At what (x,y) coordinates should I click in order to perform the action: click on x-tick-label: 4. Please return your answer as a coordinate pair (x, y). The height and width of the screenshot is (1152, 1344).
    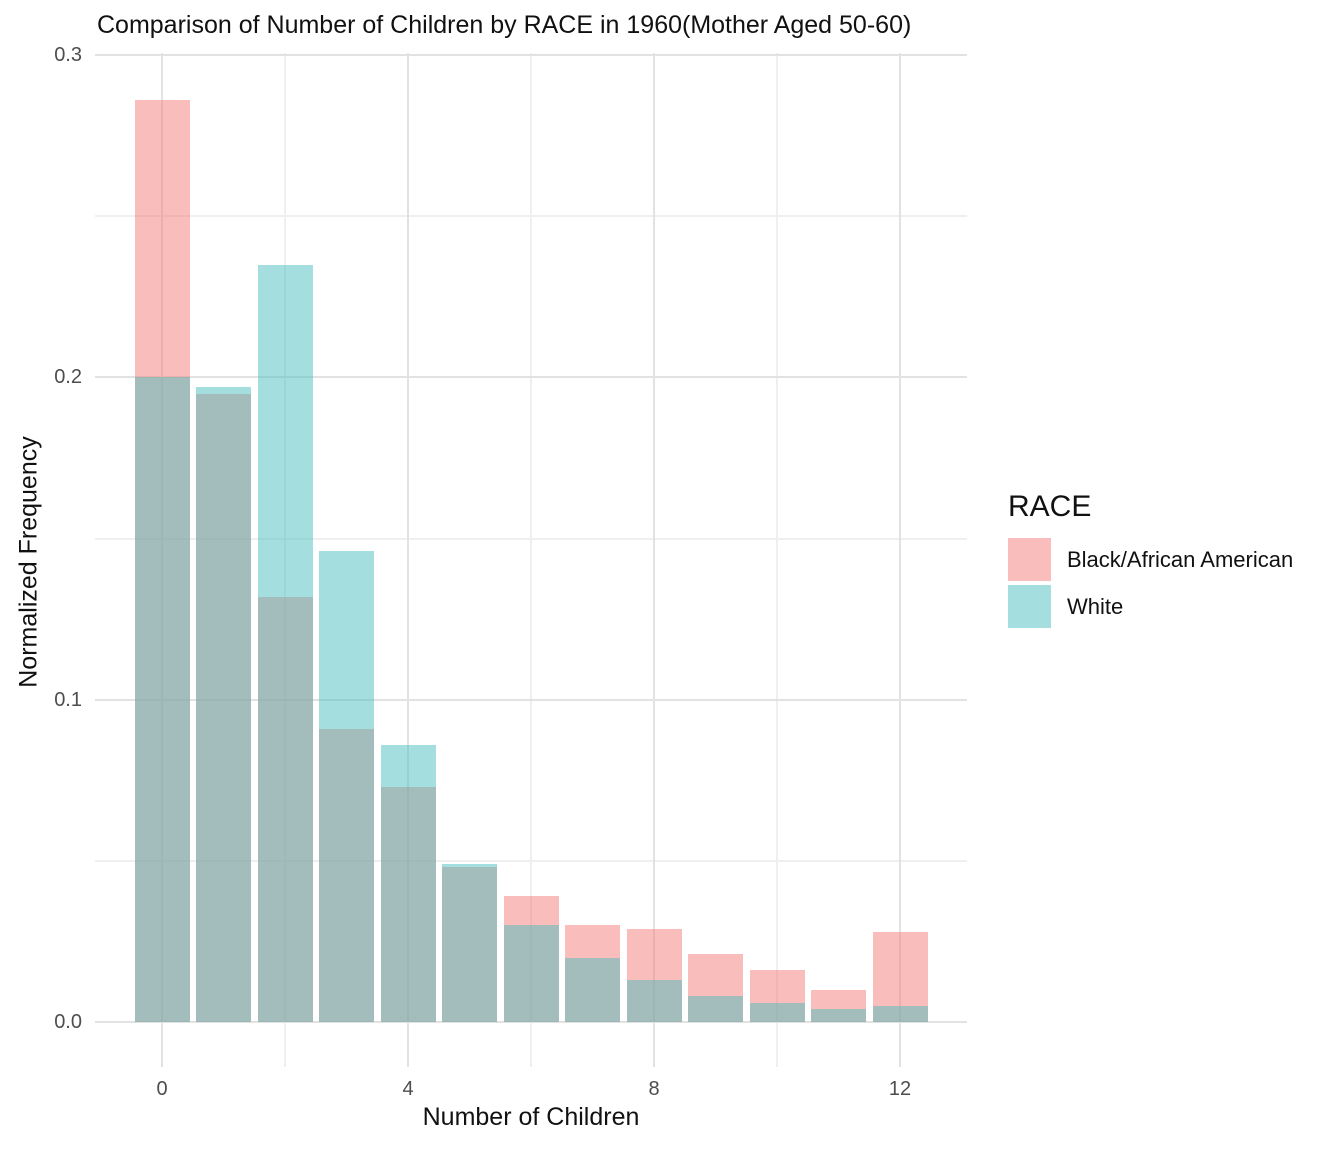
    Looking at the image, I should click on (408, 1089).